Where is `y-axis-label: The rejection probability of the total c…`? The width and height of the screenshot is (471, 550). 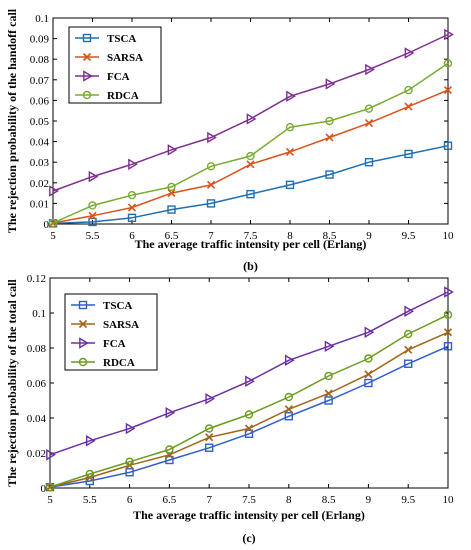 y-axis-label: The rejection probability of the total c… is located at coordinates (12, 383).